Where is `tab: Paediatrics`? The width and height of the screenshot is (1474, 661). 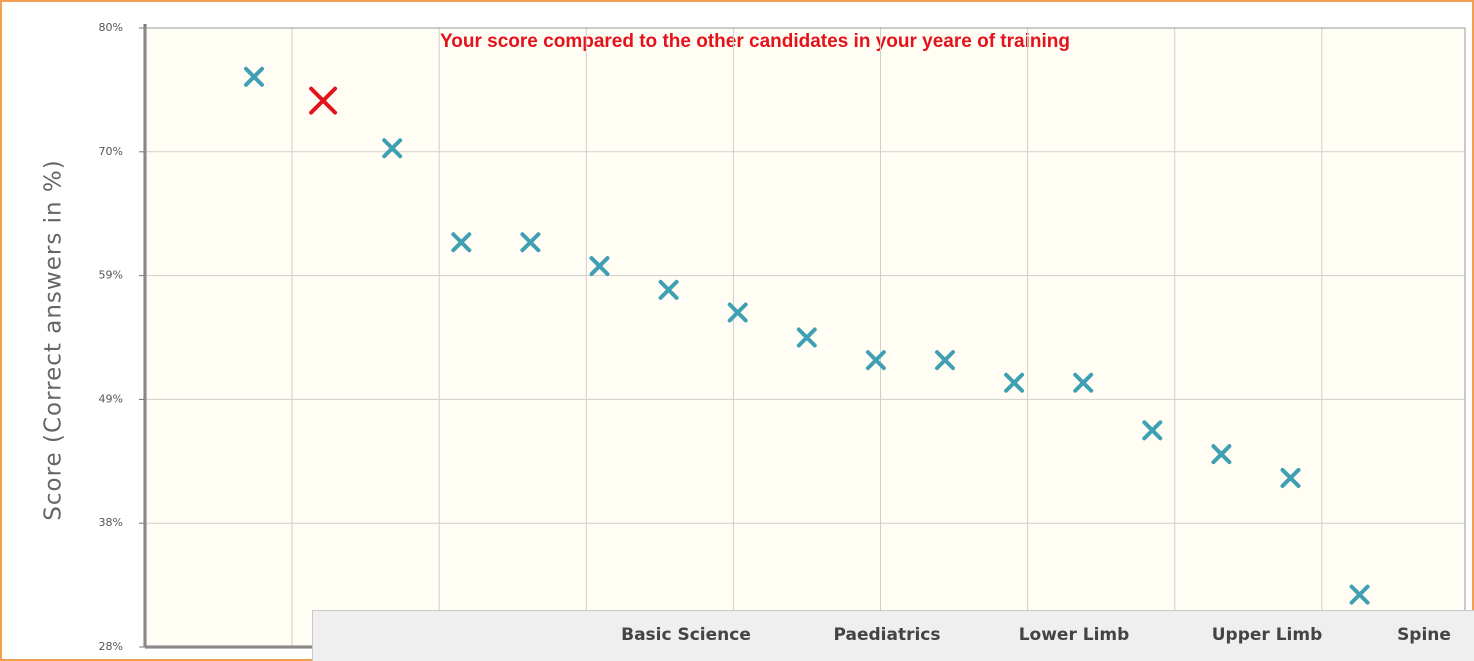
tab: Paediatrics is located at coordinates (887, 635).